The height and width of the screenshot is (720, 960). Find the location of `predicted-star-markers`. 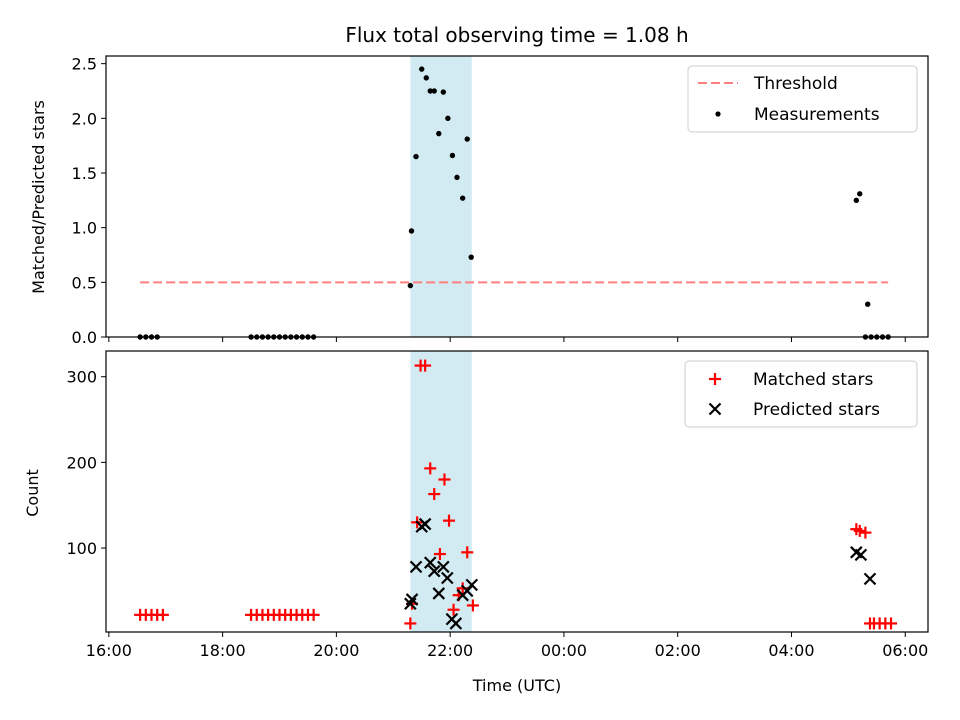

predicted-star-markers is located at coordinates (640, 573).